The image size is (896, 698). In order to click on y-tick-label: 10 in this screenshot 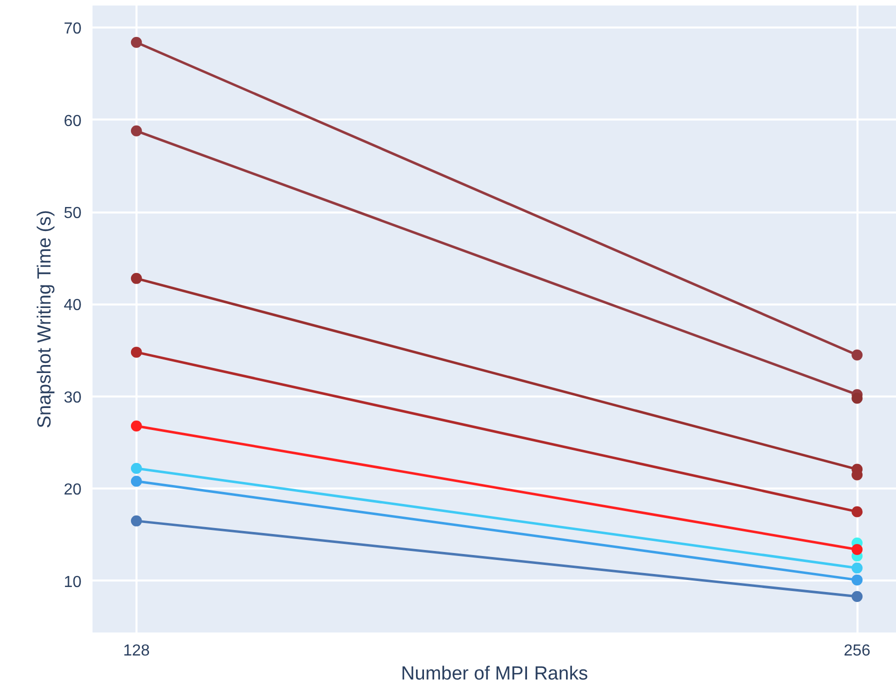, I will do `click(73, 582)`.